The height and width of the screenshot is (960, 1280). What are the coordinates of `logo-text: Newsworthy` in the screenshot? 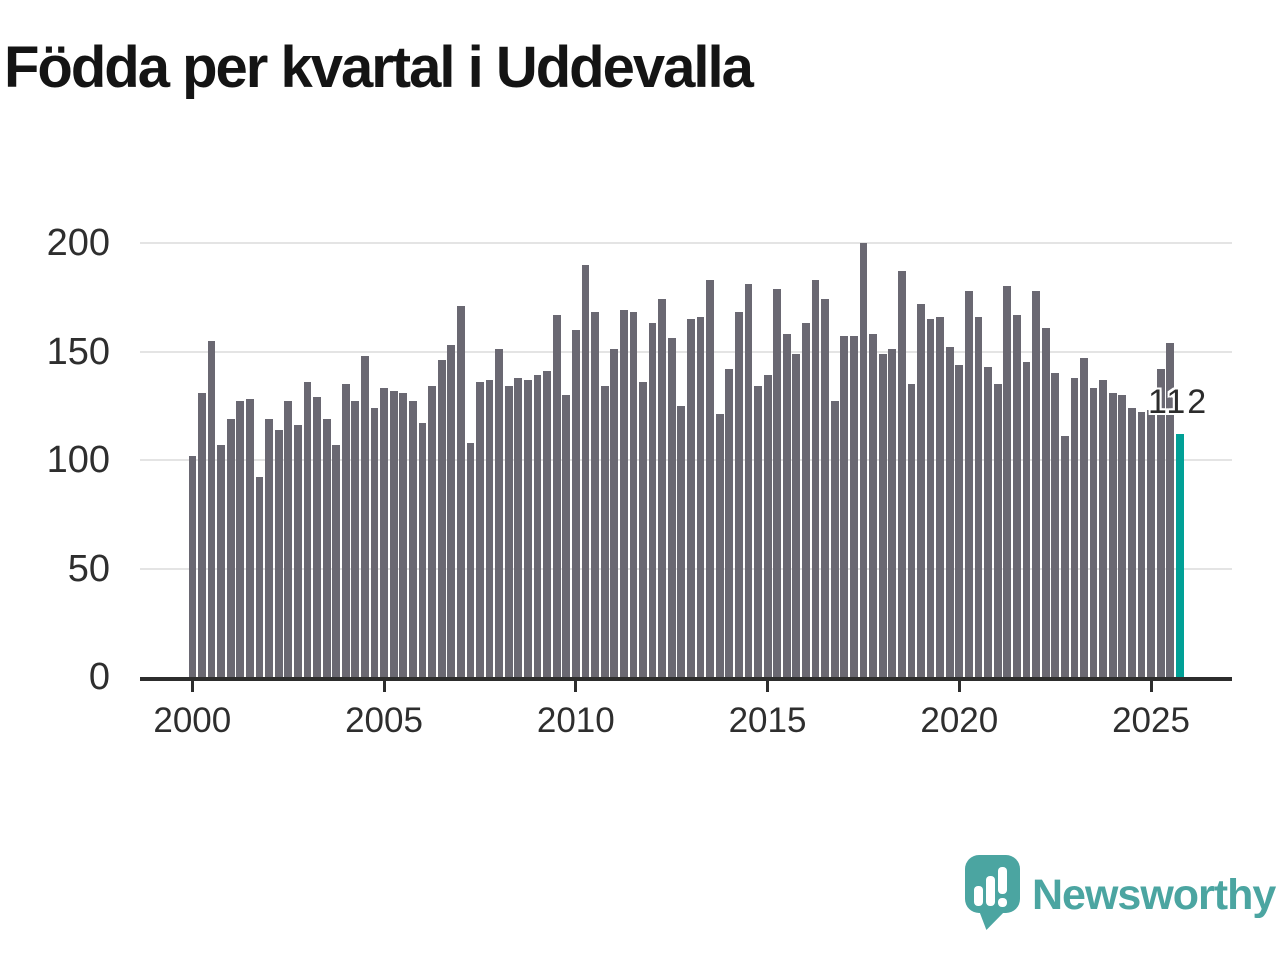 It's located at (1154, 895).